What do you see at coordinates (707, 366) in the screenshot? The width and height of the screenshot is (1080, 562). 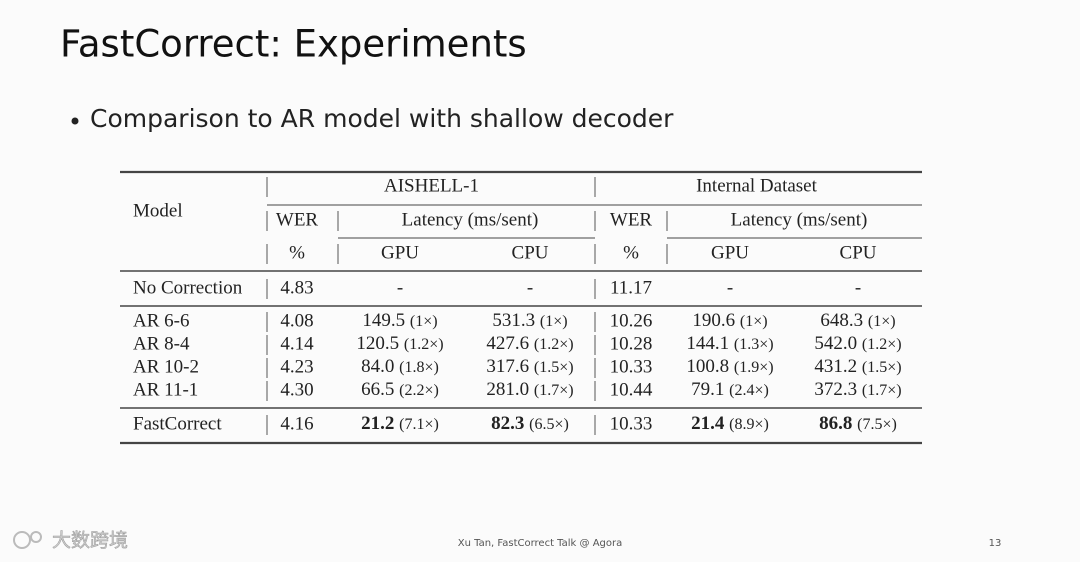 I see `cell-value: 100.8` at bounding box center [707, 366].